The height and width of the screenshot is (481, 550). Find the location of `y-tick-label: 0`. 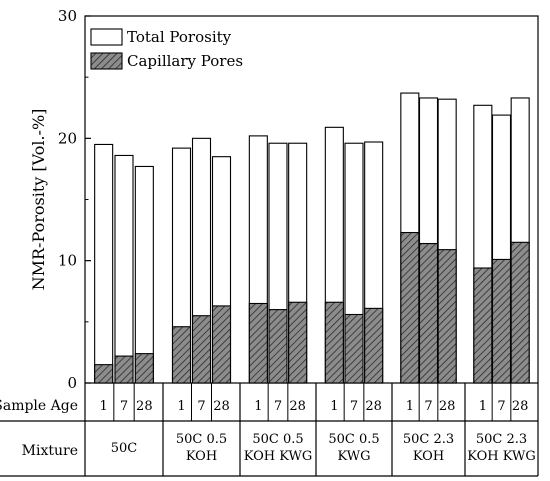

y-tick-label: 0 is located at coordinates (72, 383).